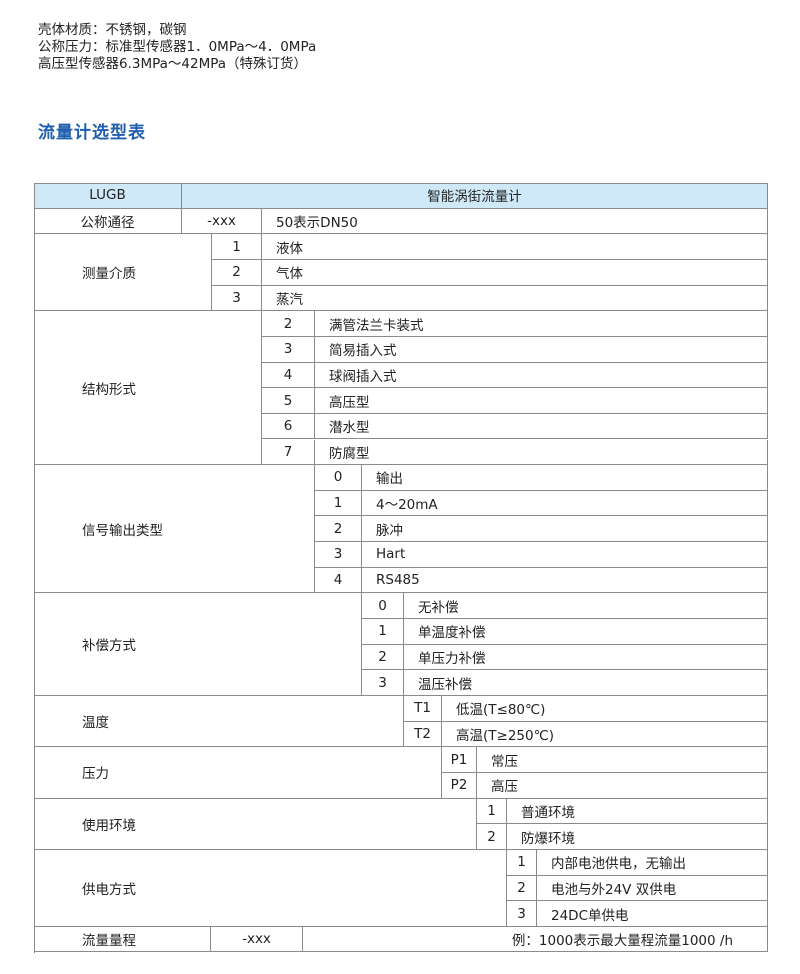 The width and height of the screenshot is (800, 974). What do you see at coordinates (475, 196) in the screenshot?
I see `header-name-cell: 智能涡街流量计` at bounding box center [475, 196].